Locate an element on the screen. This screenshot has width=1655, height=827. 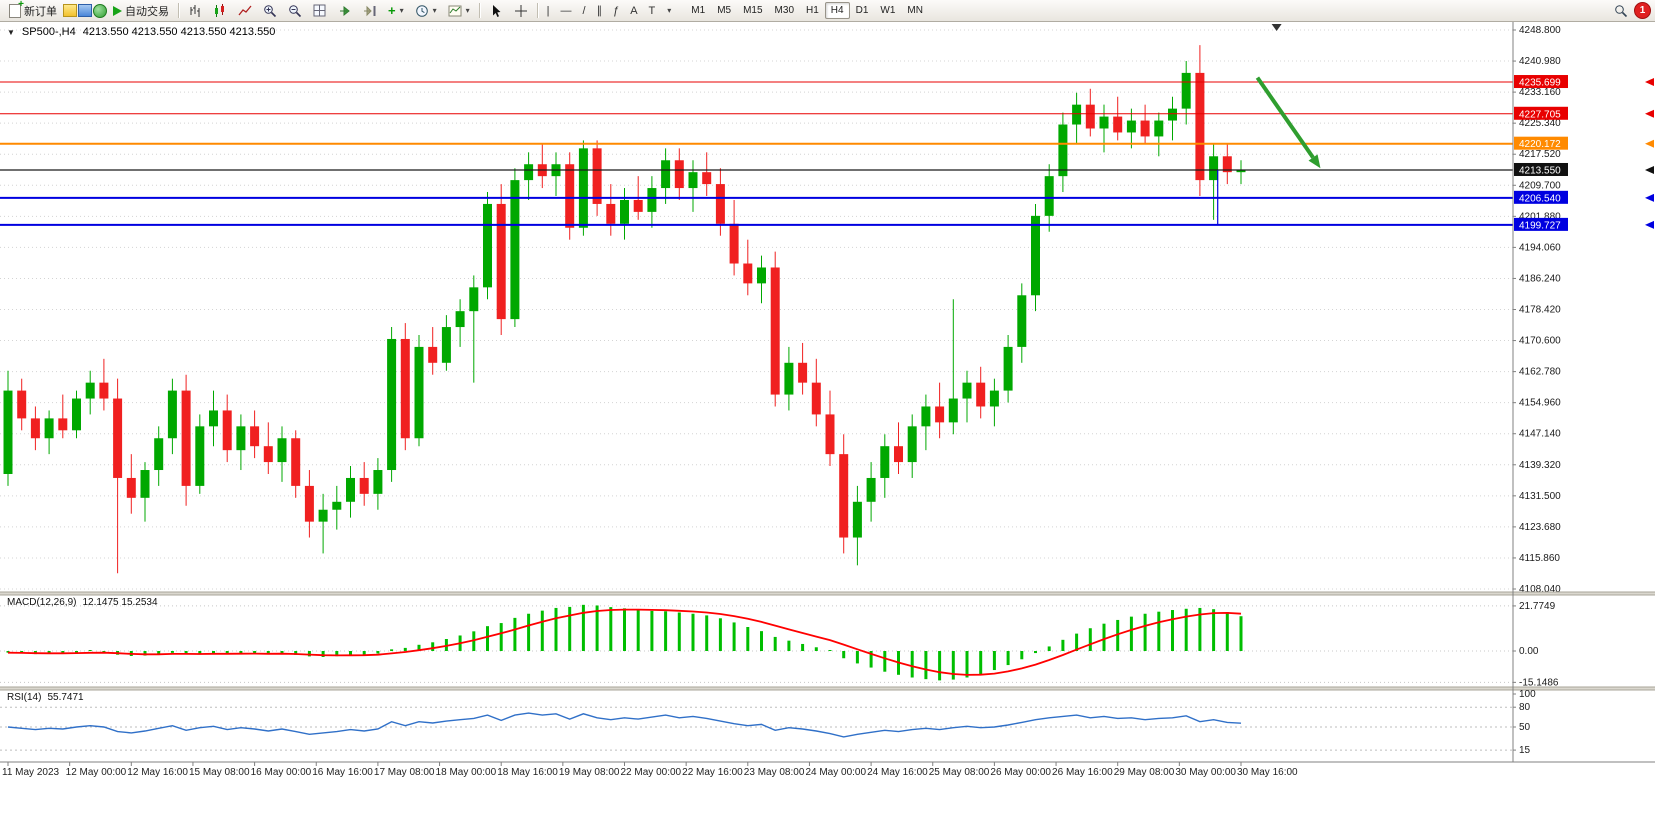
templates-button: ▾ is located at coordinates (459, 11).